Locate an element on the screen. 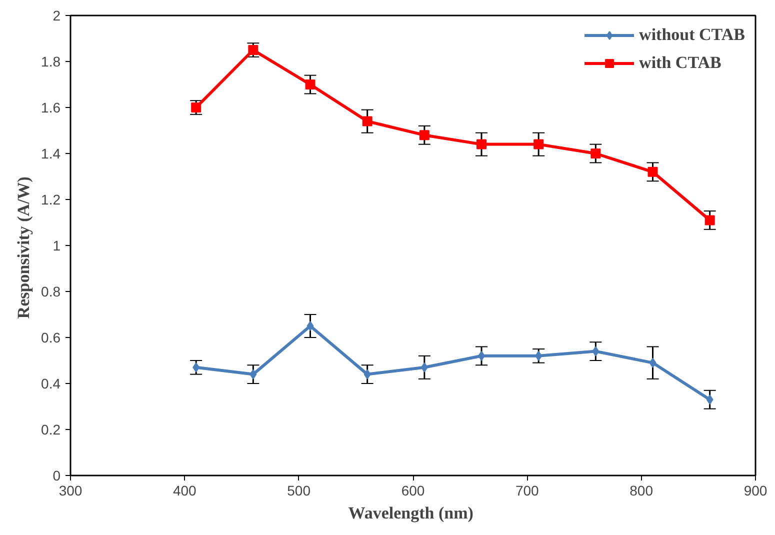  y-tick-label: 0.6 is located at coordinates (51, 338).